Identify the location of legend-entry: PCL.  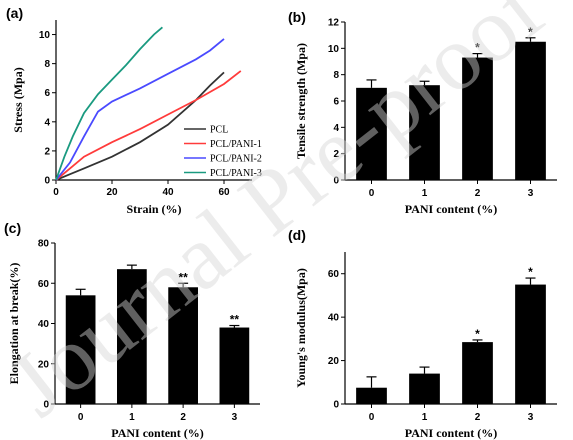
(219, 130).